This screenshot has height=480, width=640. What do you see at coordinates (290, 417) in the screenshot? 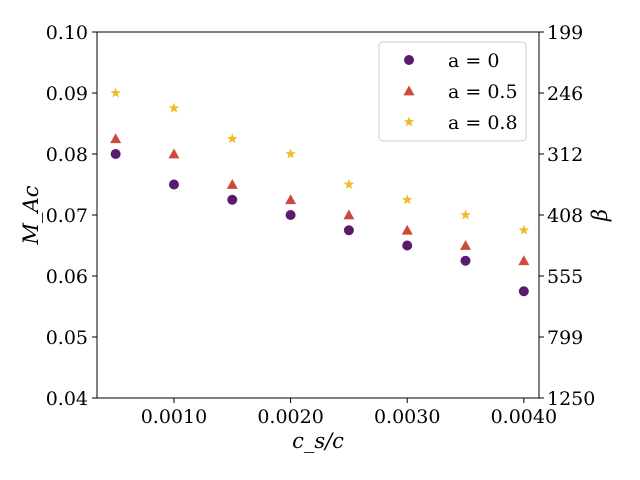
I see `x-tick-label: 0.0020` at bounding box center [290, 417].